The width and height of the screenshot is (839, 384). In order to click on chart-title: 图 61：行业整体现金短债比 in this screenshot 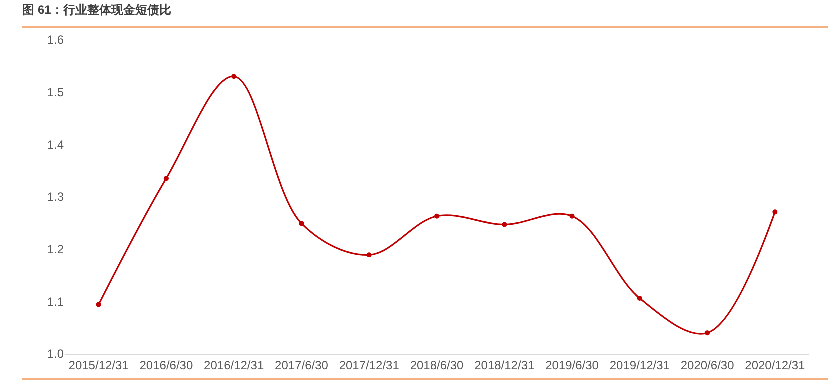, I will do `click(97, 10)`.